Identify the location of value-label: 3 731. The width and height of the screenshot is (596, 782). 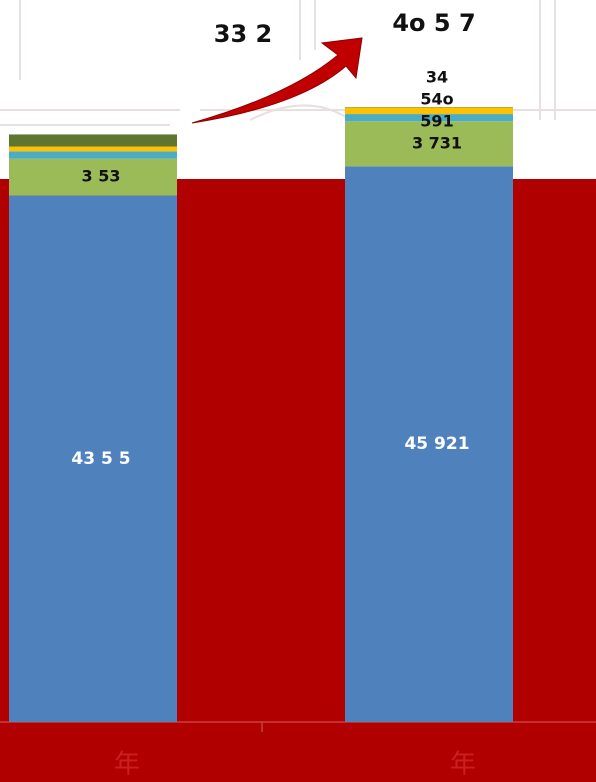
(437, 142).